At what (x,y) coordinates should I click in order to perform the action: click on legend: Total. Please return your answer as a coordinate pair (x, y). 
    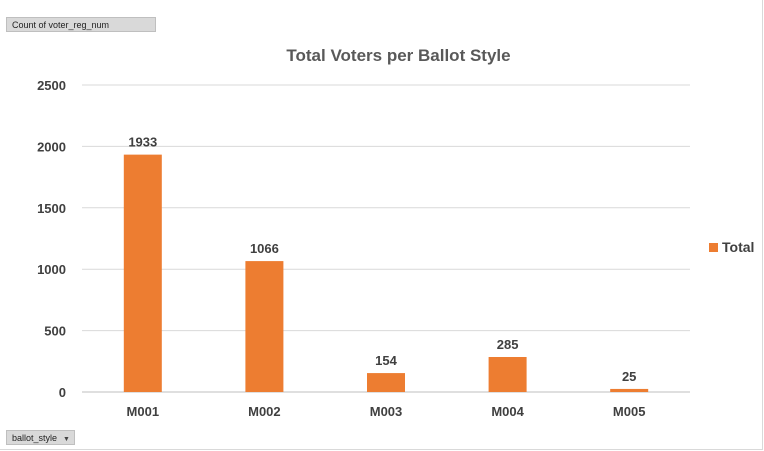
    Looking at the image, I should click on (731, 247).